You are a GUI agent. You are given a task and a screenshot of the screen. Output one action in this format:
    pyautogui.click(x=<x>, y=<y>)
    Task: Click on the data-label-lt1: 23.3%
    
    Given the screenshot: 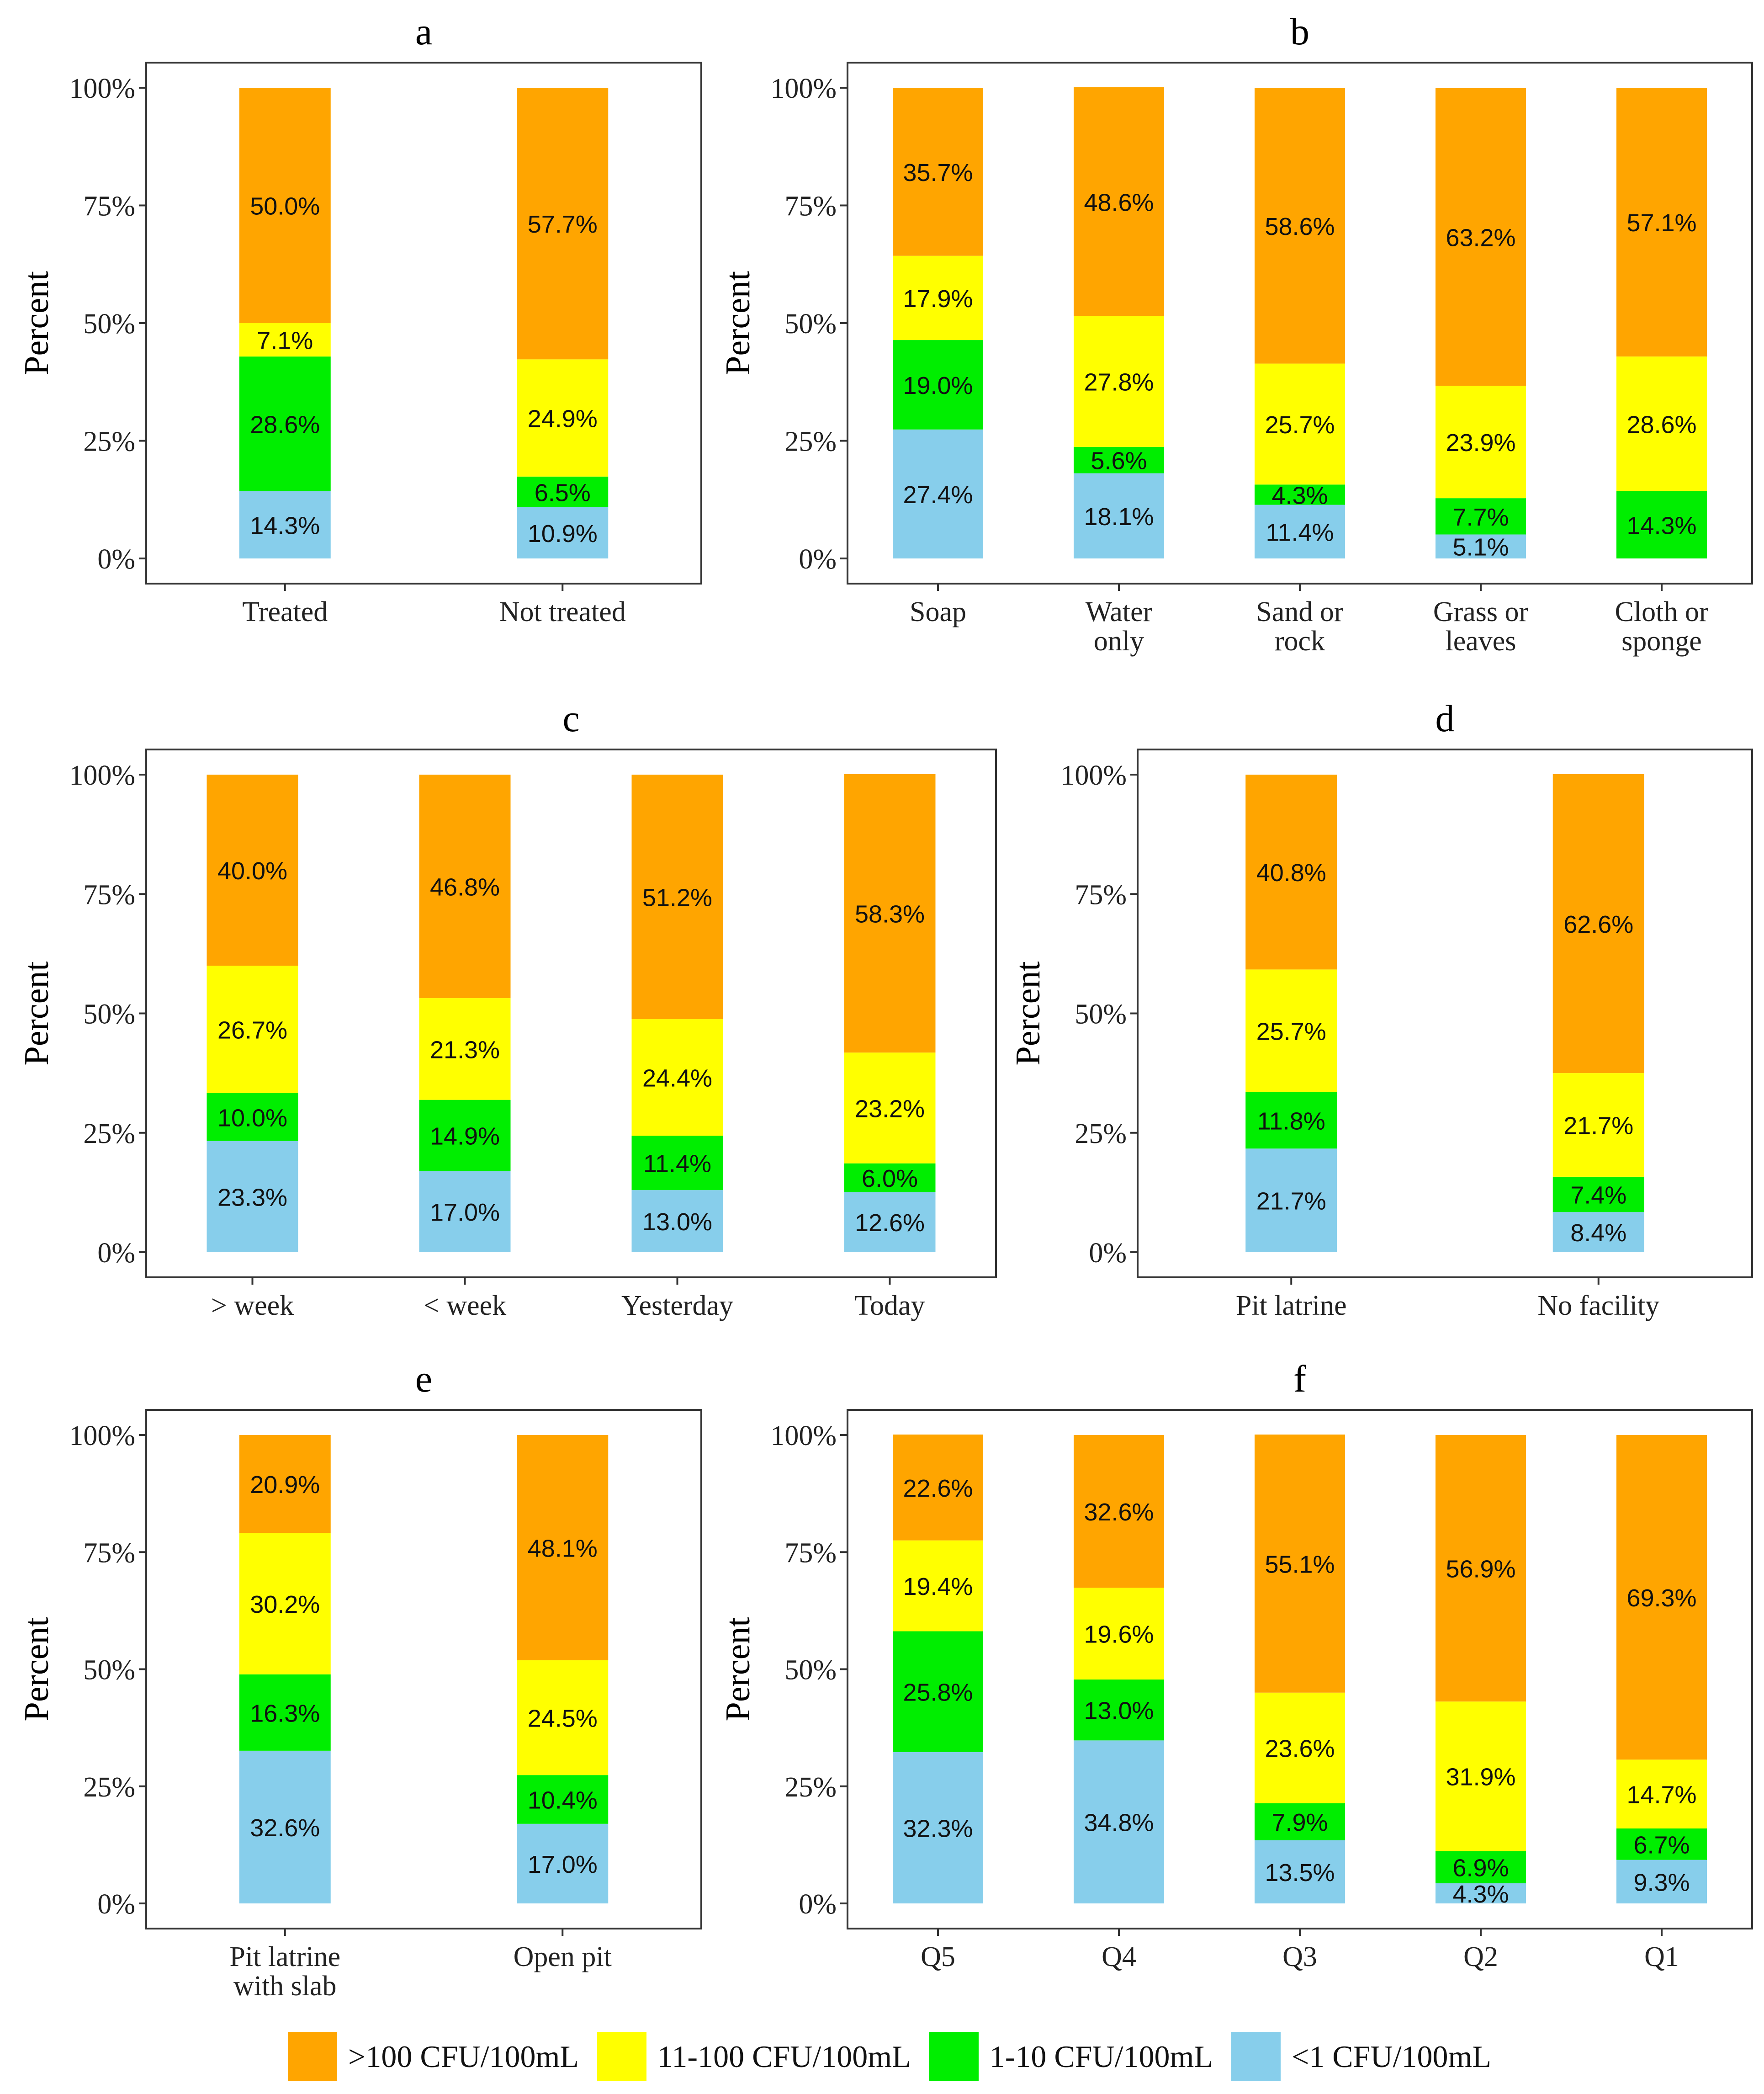 What is the action you would take?
    pyautogui.click(x=252, y=1198)
    